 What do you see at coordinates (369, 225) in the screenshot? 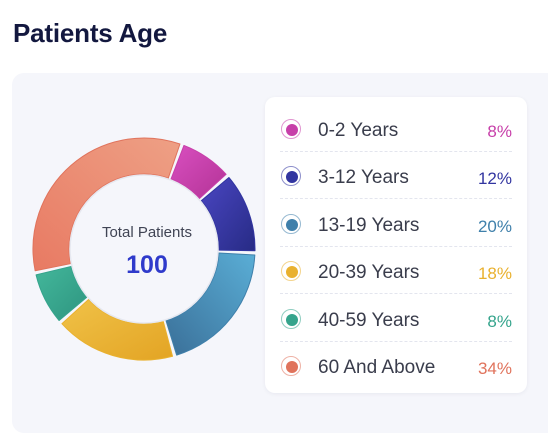
I see `legend-label: 13-19 Years` at bounding box center [369, 225].